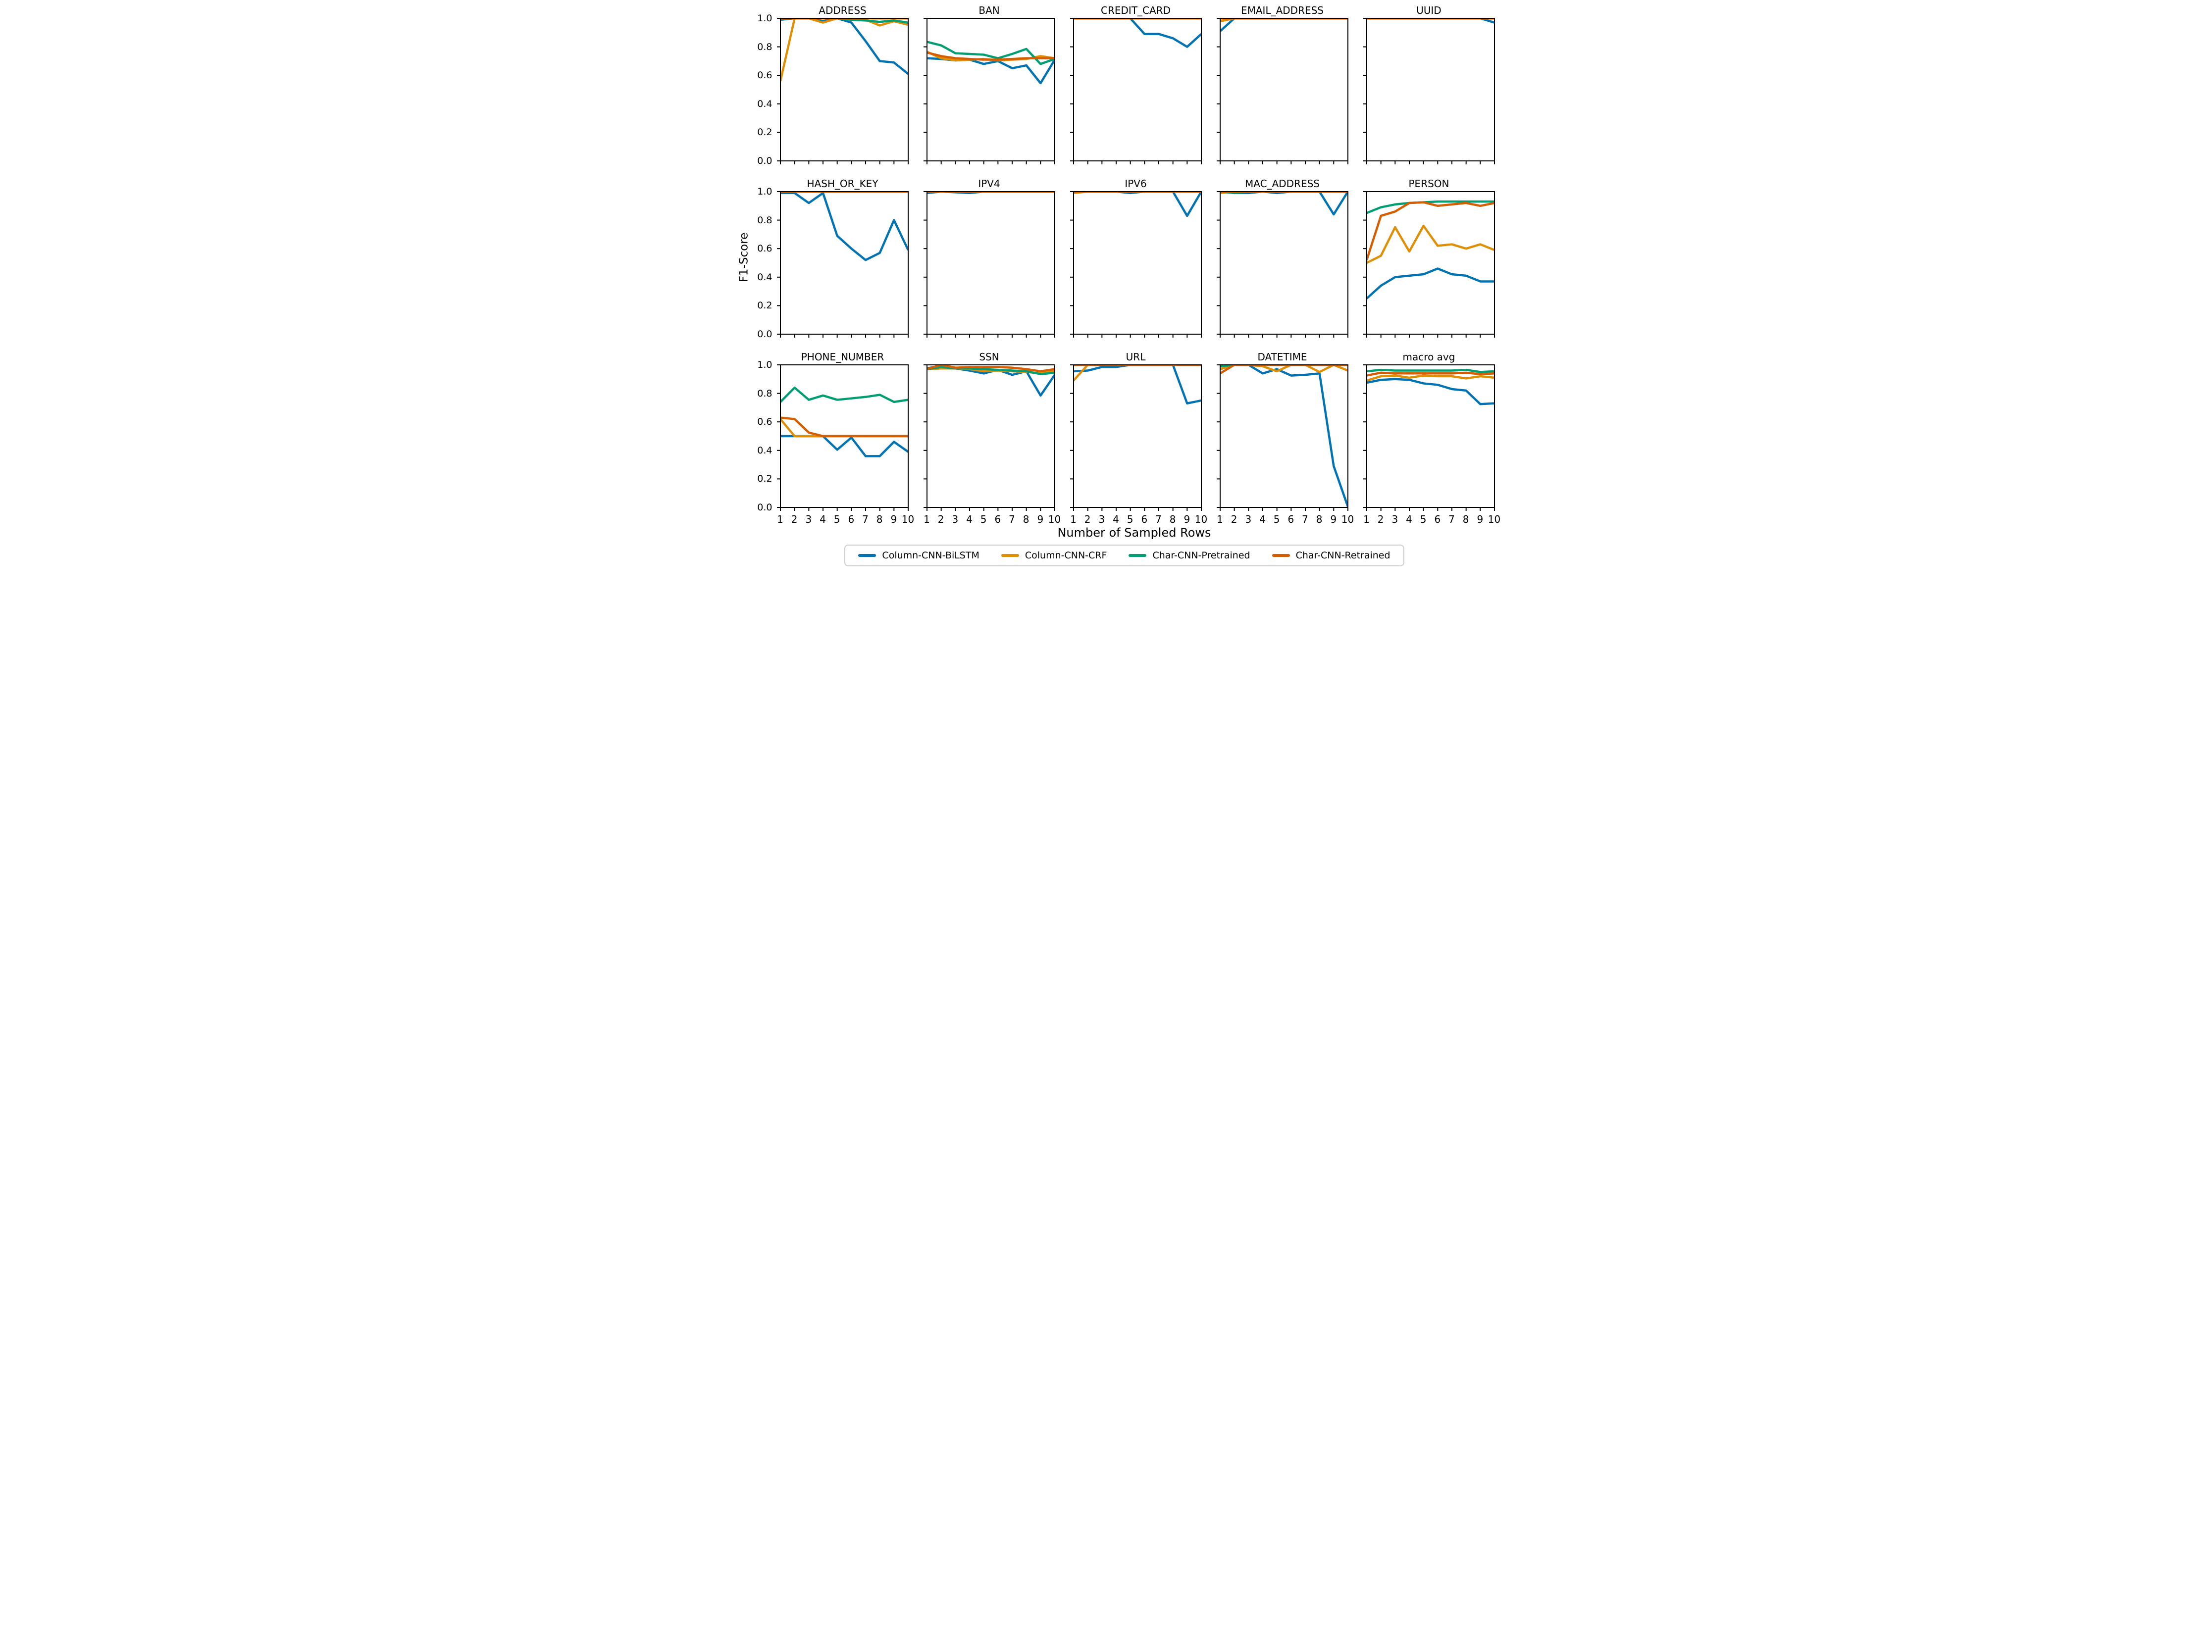  I want to click on legend-label: Char-CNN-Retrained, so click(1342, 555).